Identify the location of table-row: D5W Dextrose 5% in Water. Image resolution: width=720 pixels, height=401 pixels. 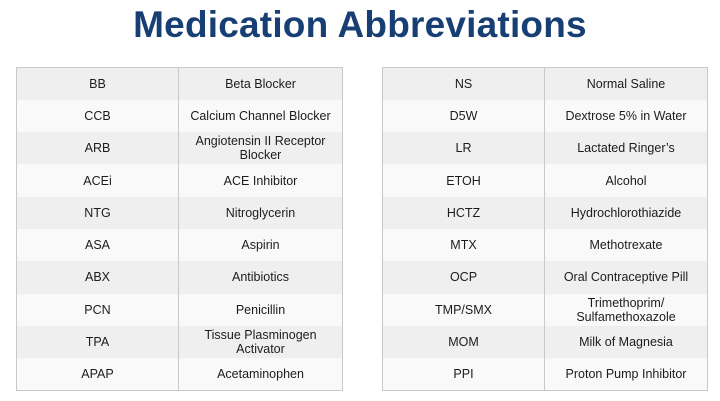
(545, 116).